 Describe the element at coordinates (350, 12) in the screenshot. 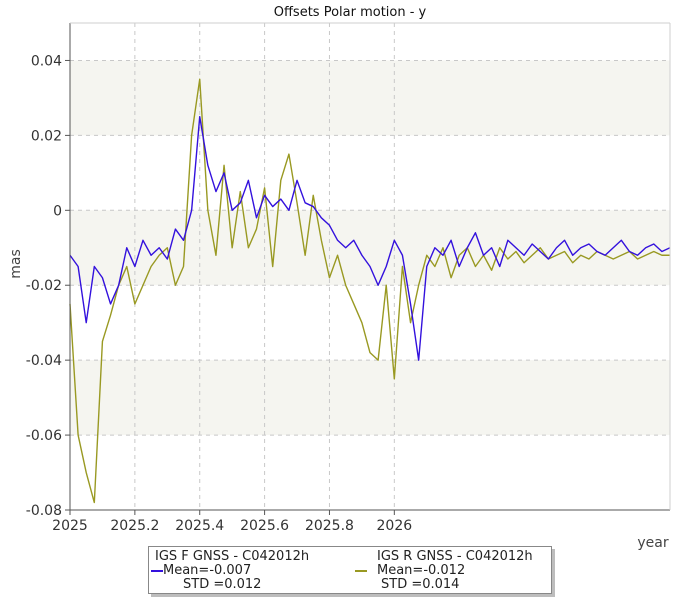

I see `chart-title: Offsets Polar motion - y` at that location.